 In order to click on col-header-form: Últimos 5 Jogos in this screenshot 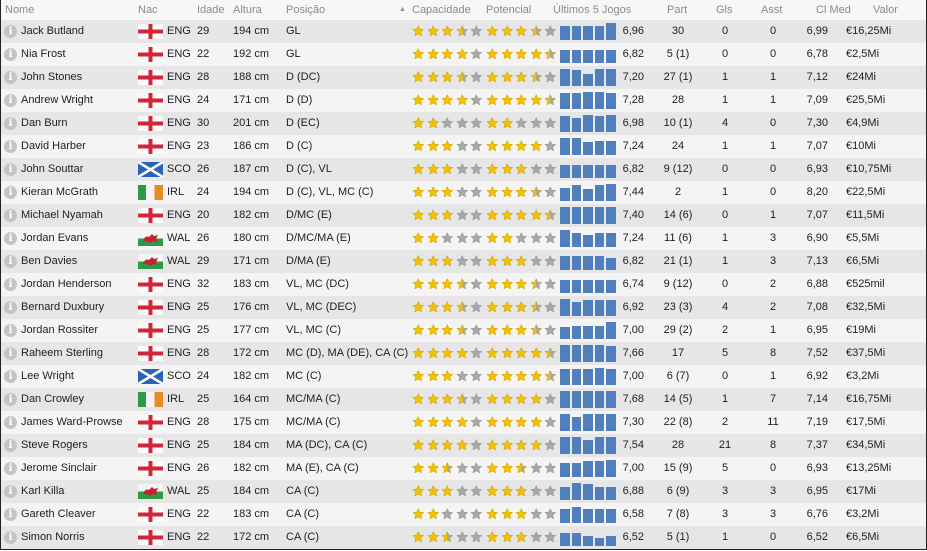, I will do `click(592, 10)`.